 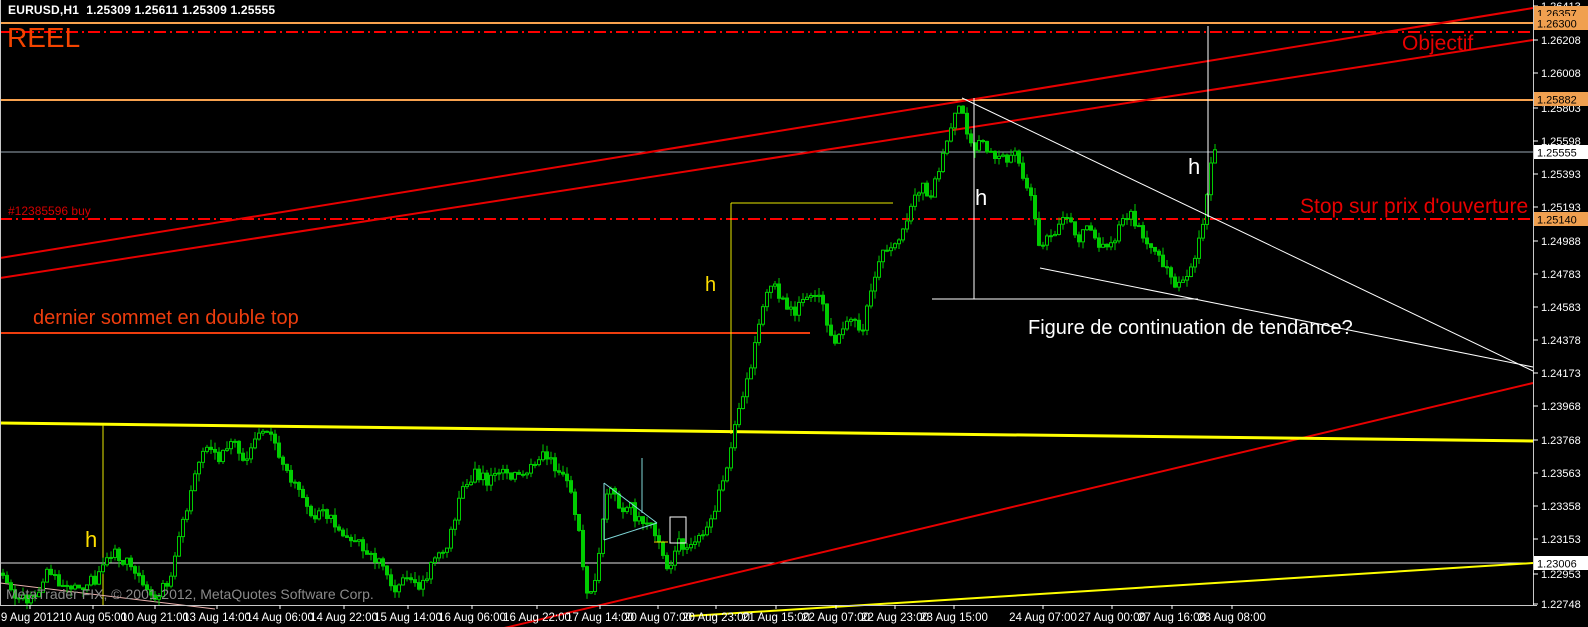 I want to click on label-h-mid: h, so click(x=710, y=285).